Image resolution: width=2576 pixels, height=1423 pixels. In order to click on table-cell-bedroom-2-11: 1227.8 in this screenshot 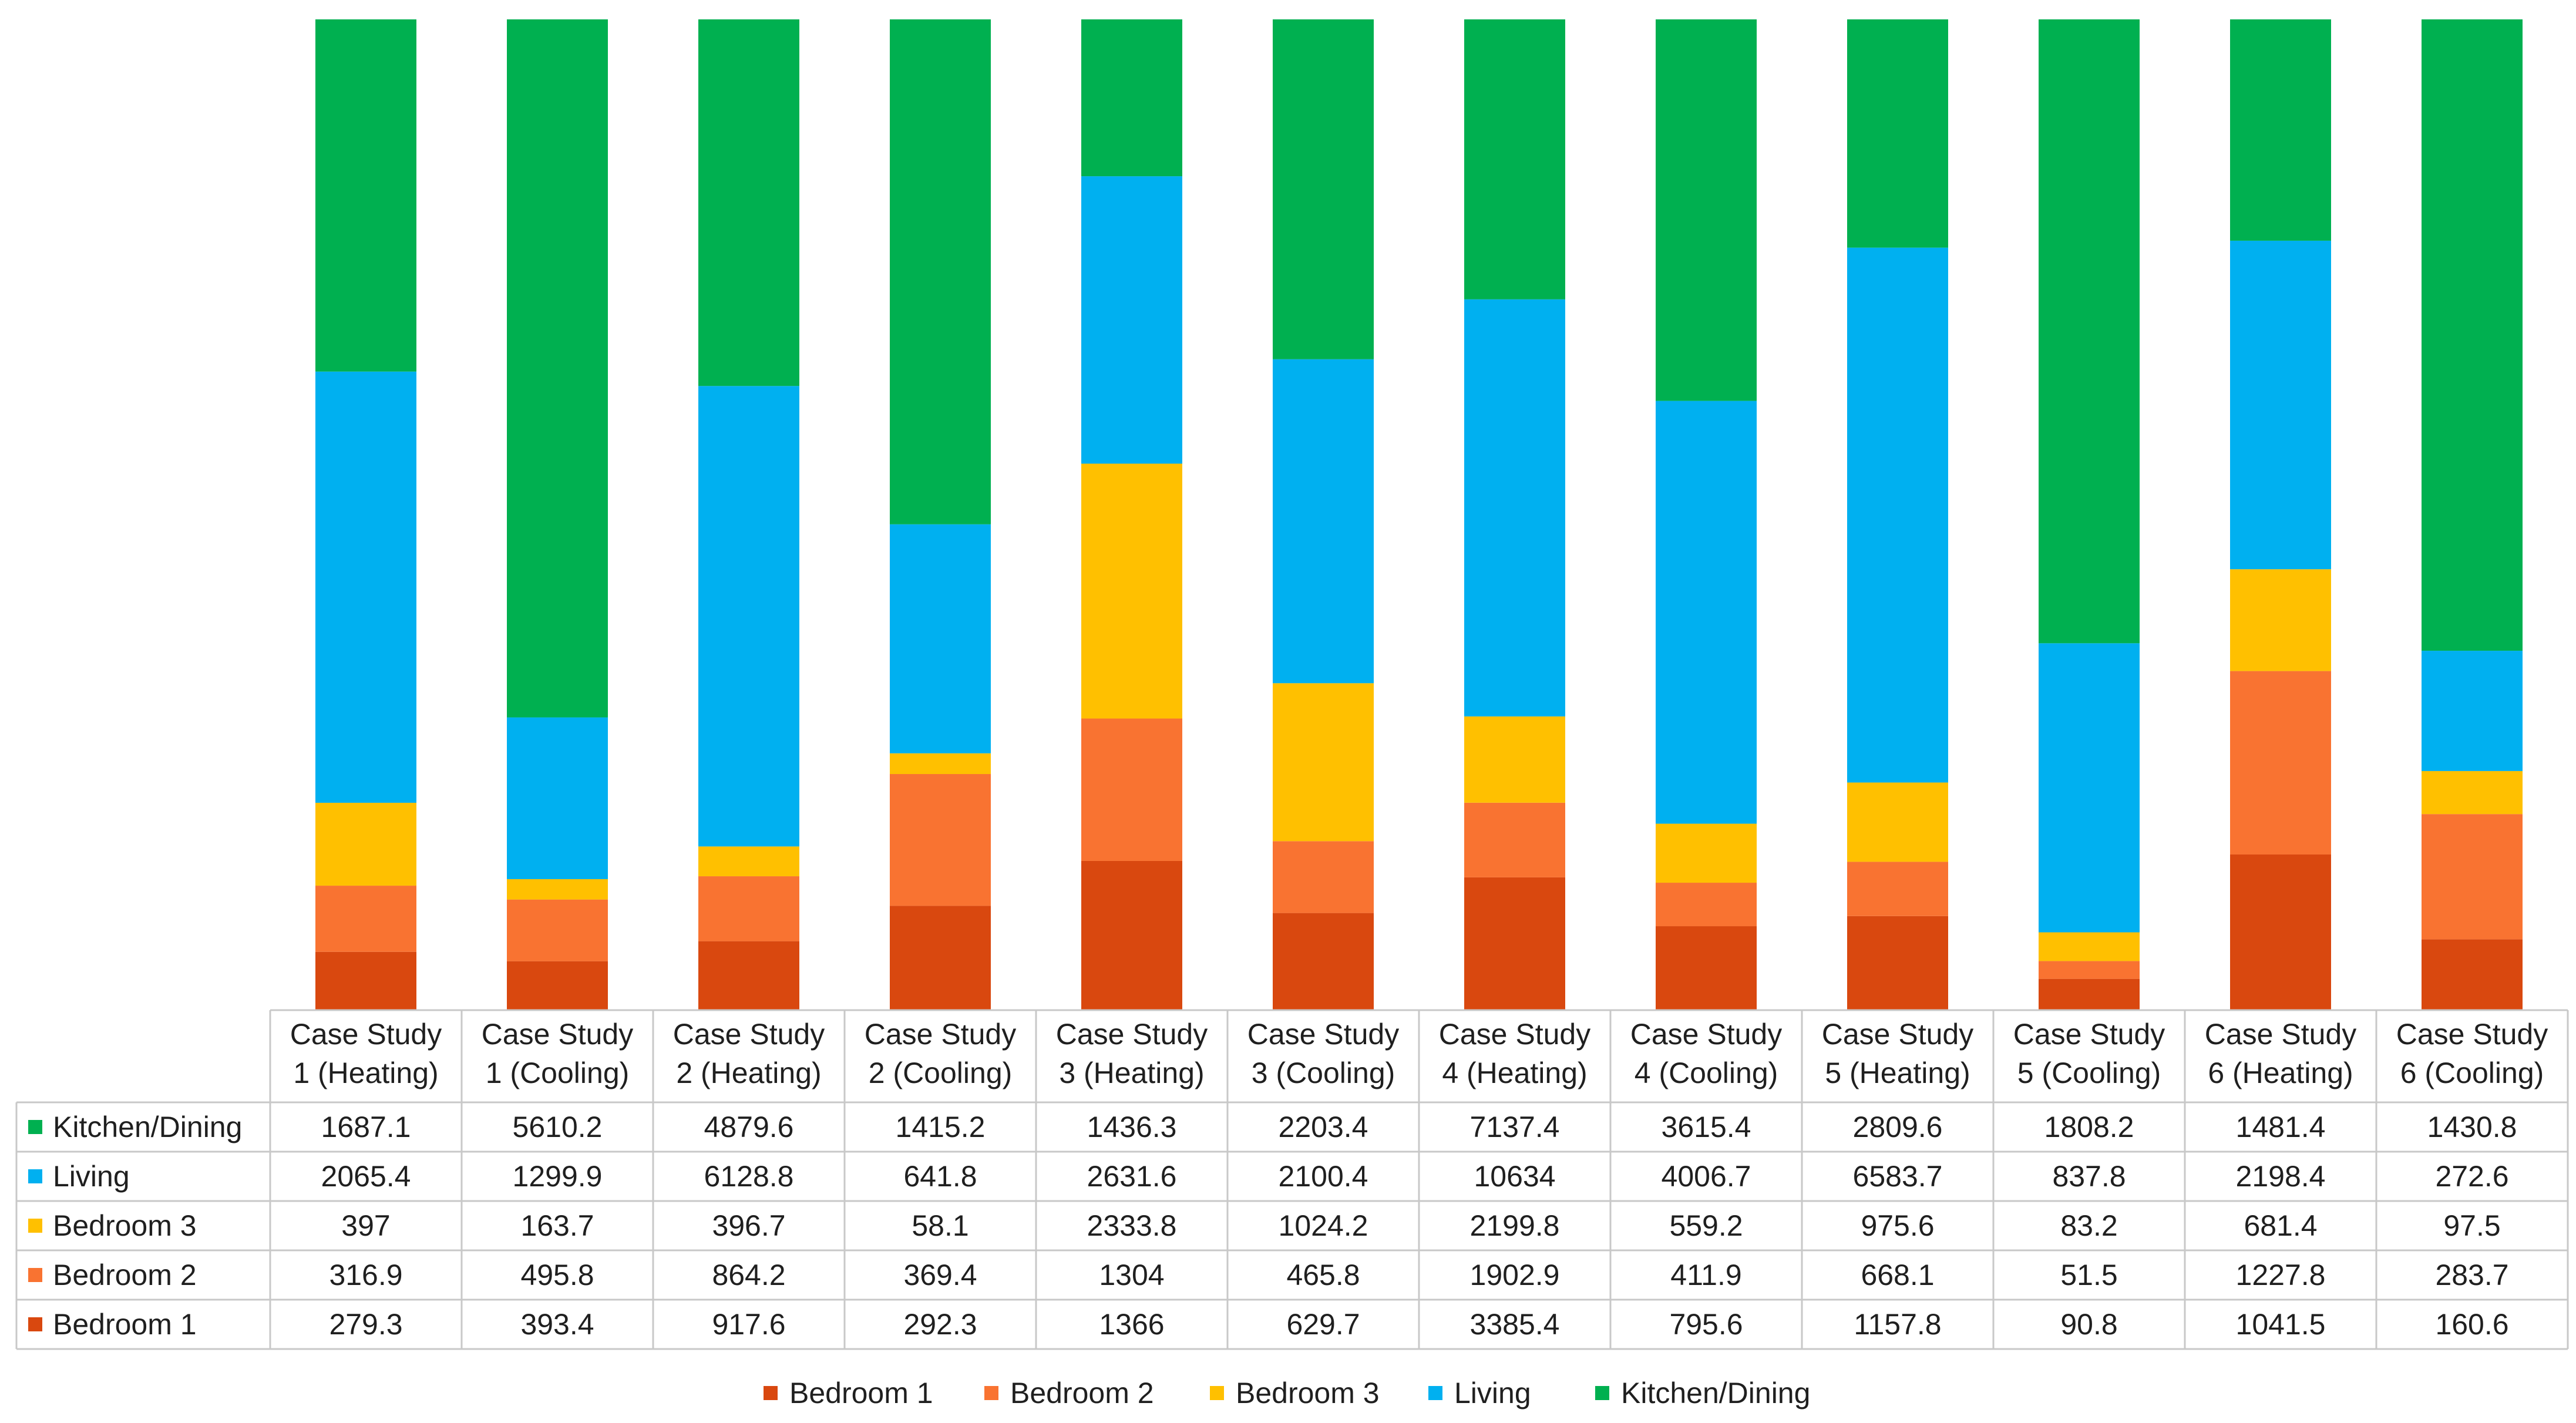, I will do `click(2281, 1275)`.